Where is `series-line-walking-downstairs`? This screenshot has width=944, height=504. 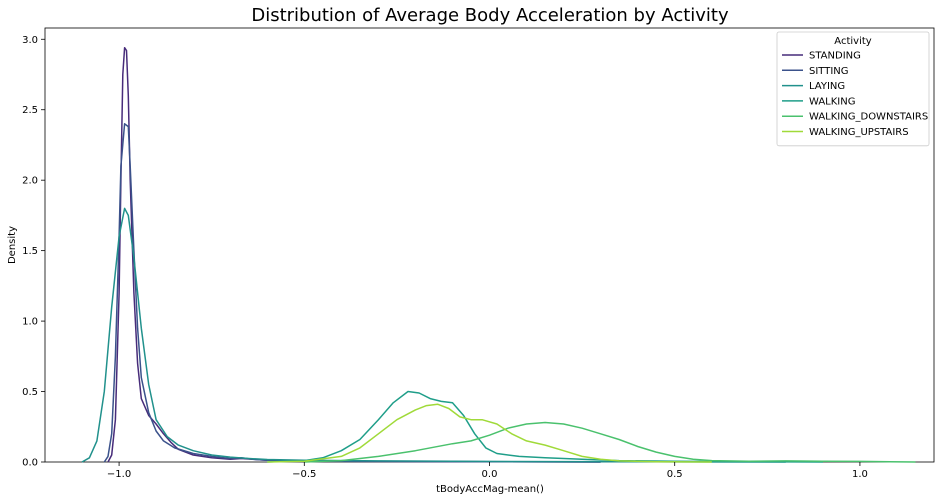 series-line-walking-downstairs is located at coordinates (610, 442).